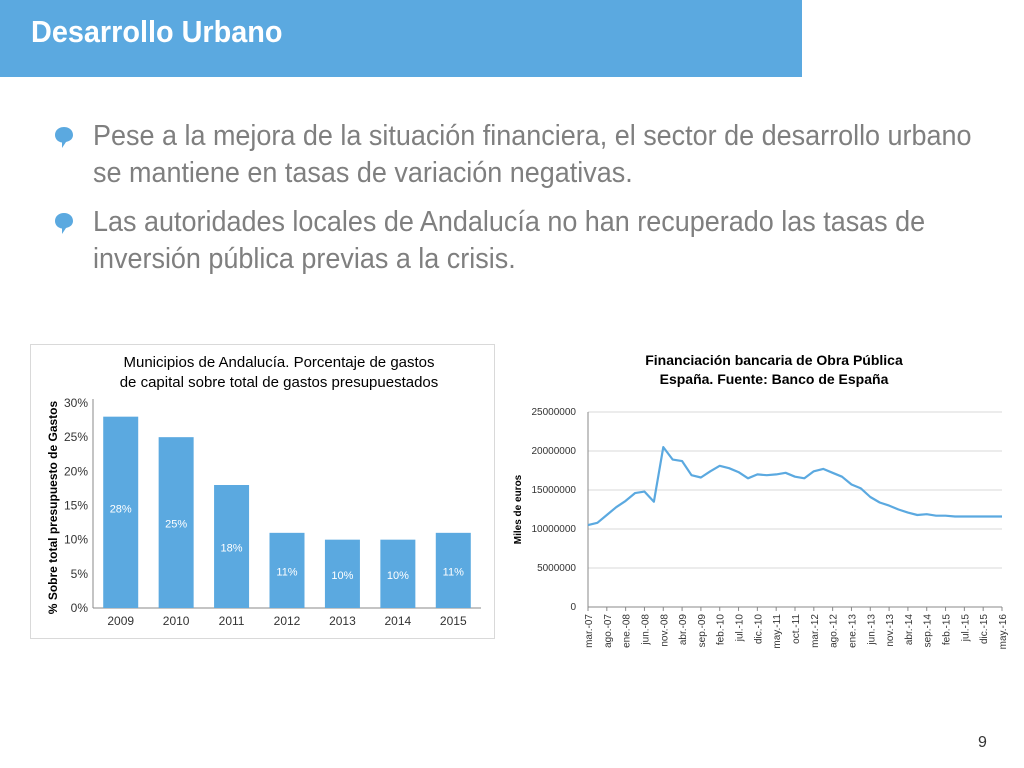 The image size is (1024, 768). What do you see at coordinates (53, 507) in the screenshot?
I see `y-axis-label: % Sobre total presupuesto de Gastos` at bounding box center [53, 507].